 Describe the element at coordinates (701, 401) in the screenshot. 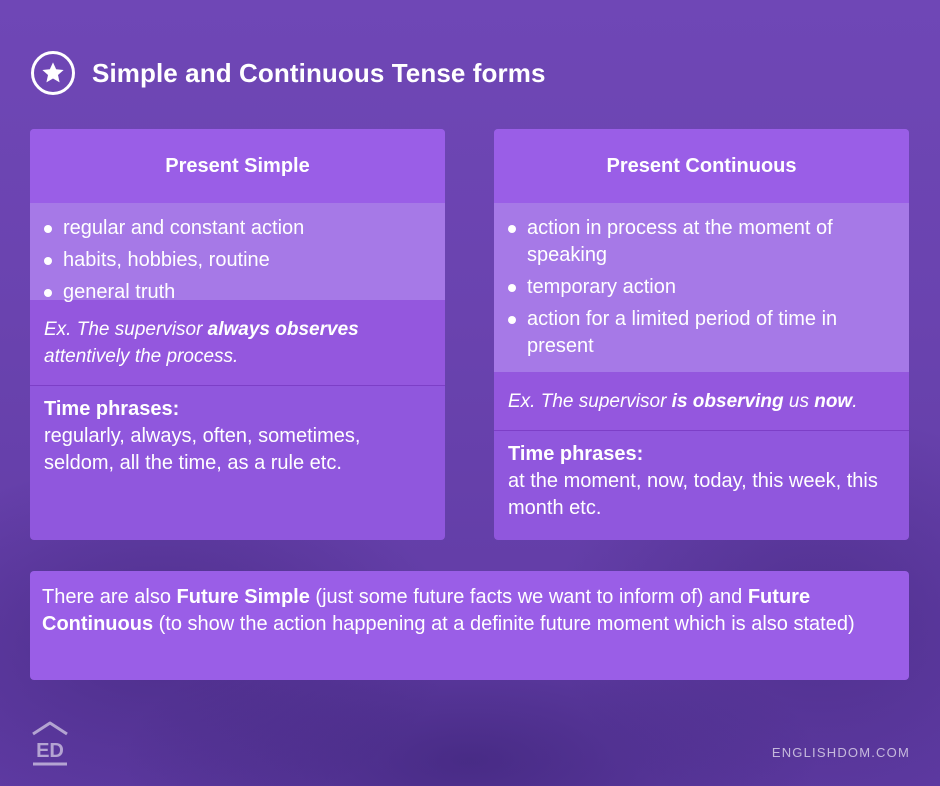

I see `example-sentence: Ex. The supervisor is observing us now.` at that location.